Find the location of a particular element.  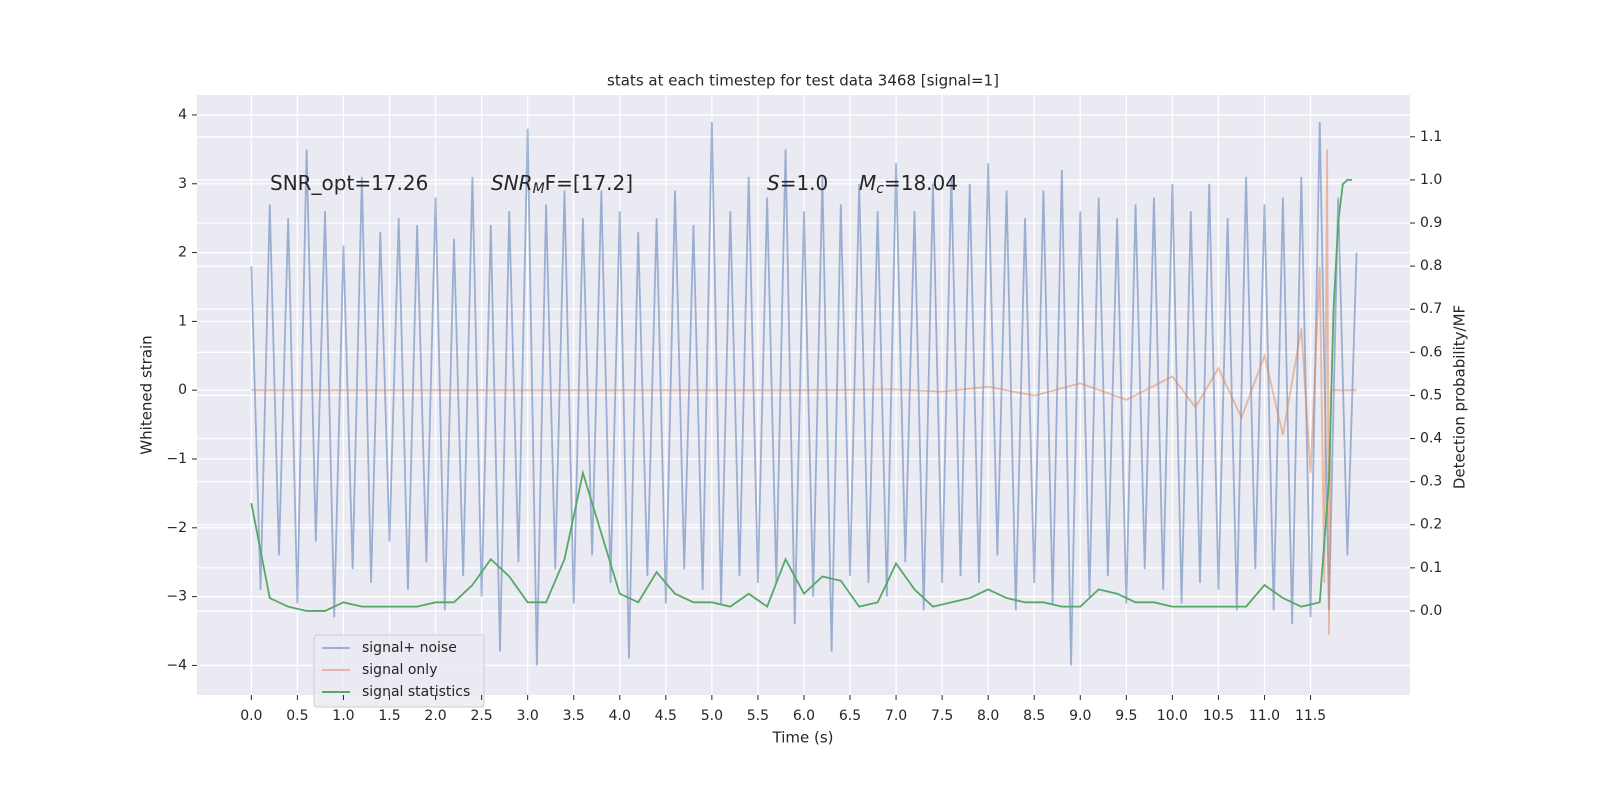

annotation-subscript: M is located at coordinates (539, 189).